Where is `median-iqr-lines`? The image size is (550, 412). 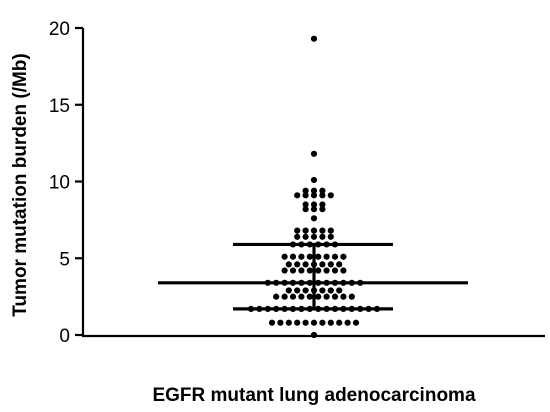
median-iqr-lines is located at coordinates (313, 276).